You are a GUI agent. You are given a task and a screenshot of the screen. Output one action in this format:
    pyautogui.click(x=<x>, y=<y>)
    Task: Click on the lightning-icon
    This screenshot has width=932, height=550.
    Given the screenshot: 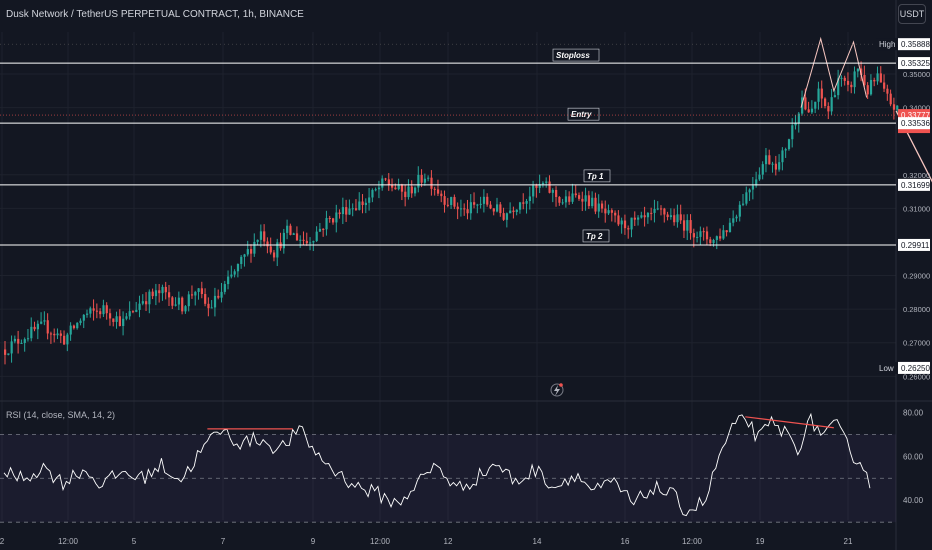 What is the action you would take?
    pyautogui.click(x=557, y=390)
    